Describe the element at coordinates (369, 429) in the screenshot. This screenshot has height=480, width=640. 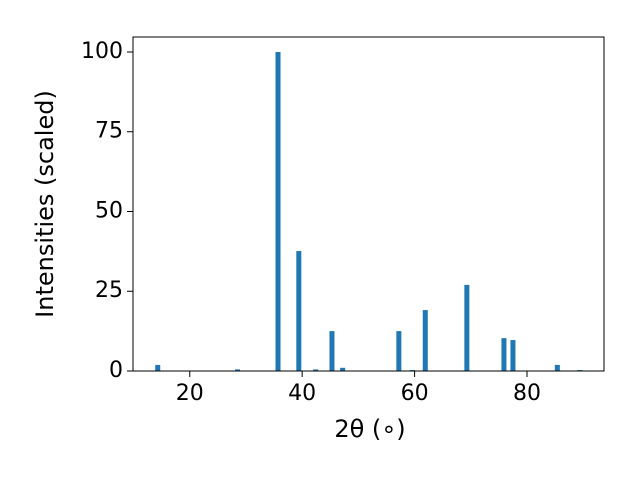
I see `x-axis-label: 2θ (∘)` at that location.